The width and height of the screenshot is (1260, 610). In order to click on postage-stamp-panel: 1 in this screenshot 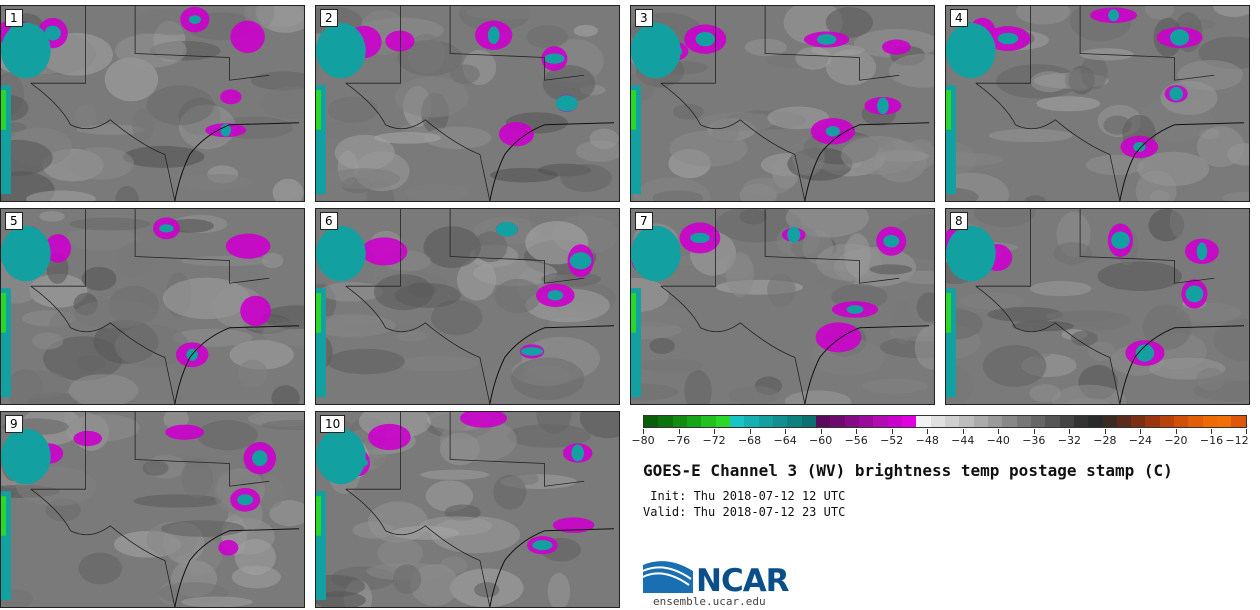, I will do `click(152, 103)`.